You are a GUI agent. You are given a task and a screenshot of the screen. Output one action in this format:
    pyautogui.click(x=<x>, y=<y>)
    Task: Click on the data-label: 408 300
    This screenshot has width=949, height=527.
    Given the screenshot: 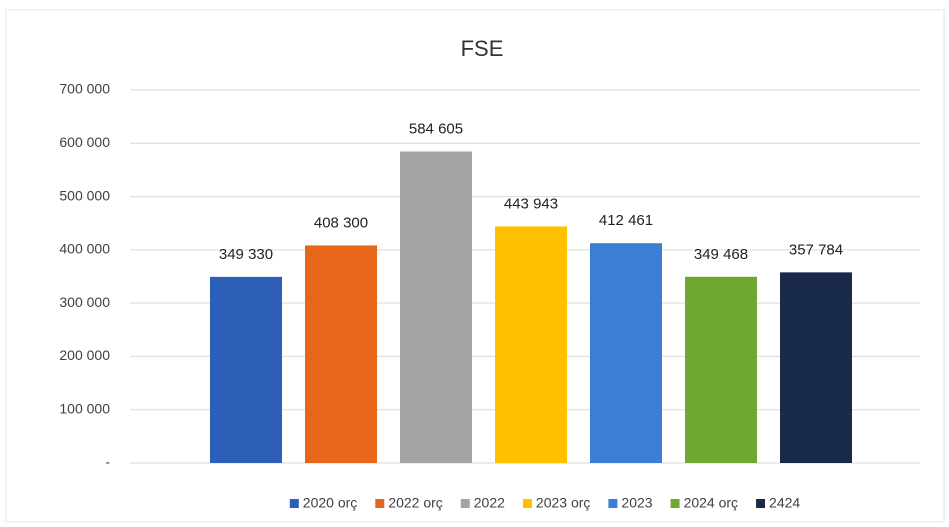 What is the action you would take?
    pyautogui.click(x=341, y=222)
    